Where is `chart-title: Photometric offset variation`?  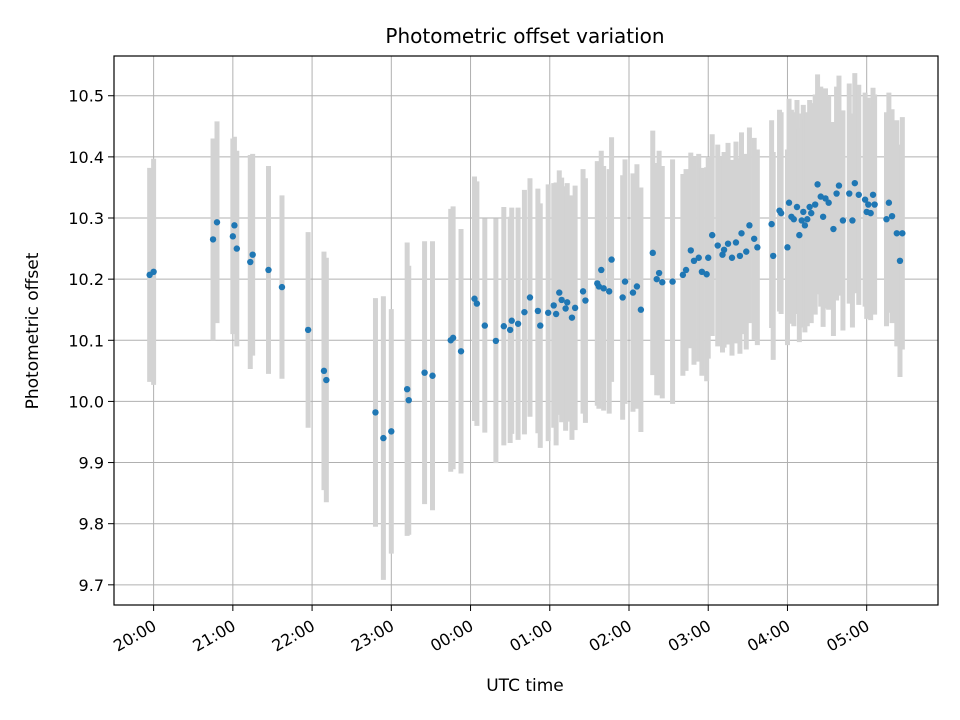
chart-title: Photometric offset variation is located at coordinates (524, 36).